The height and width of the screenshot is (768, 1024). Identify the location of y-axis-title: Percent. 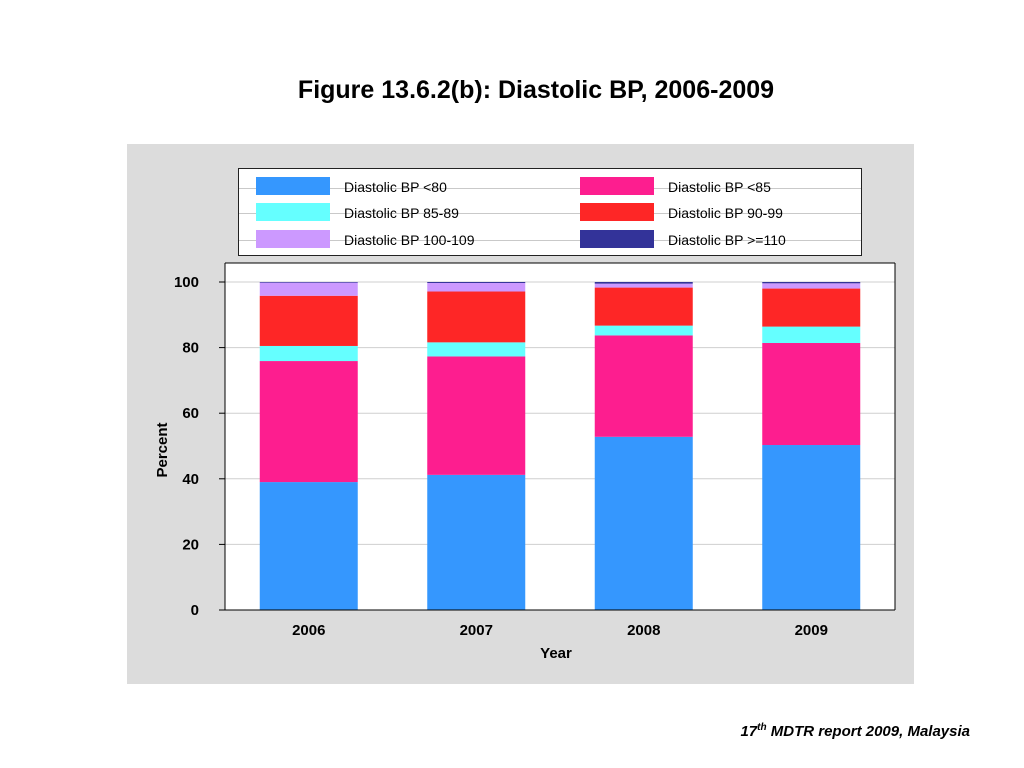
(162, 449).